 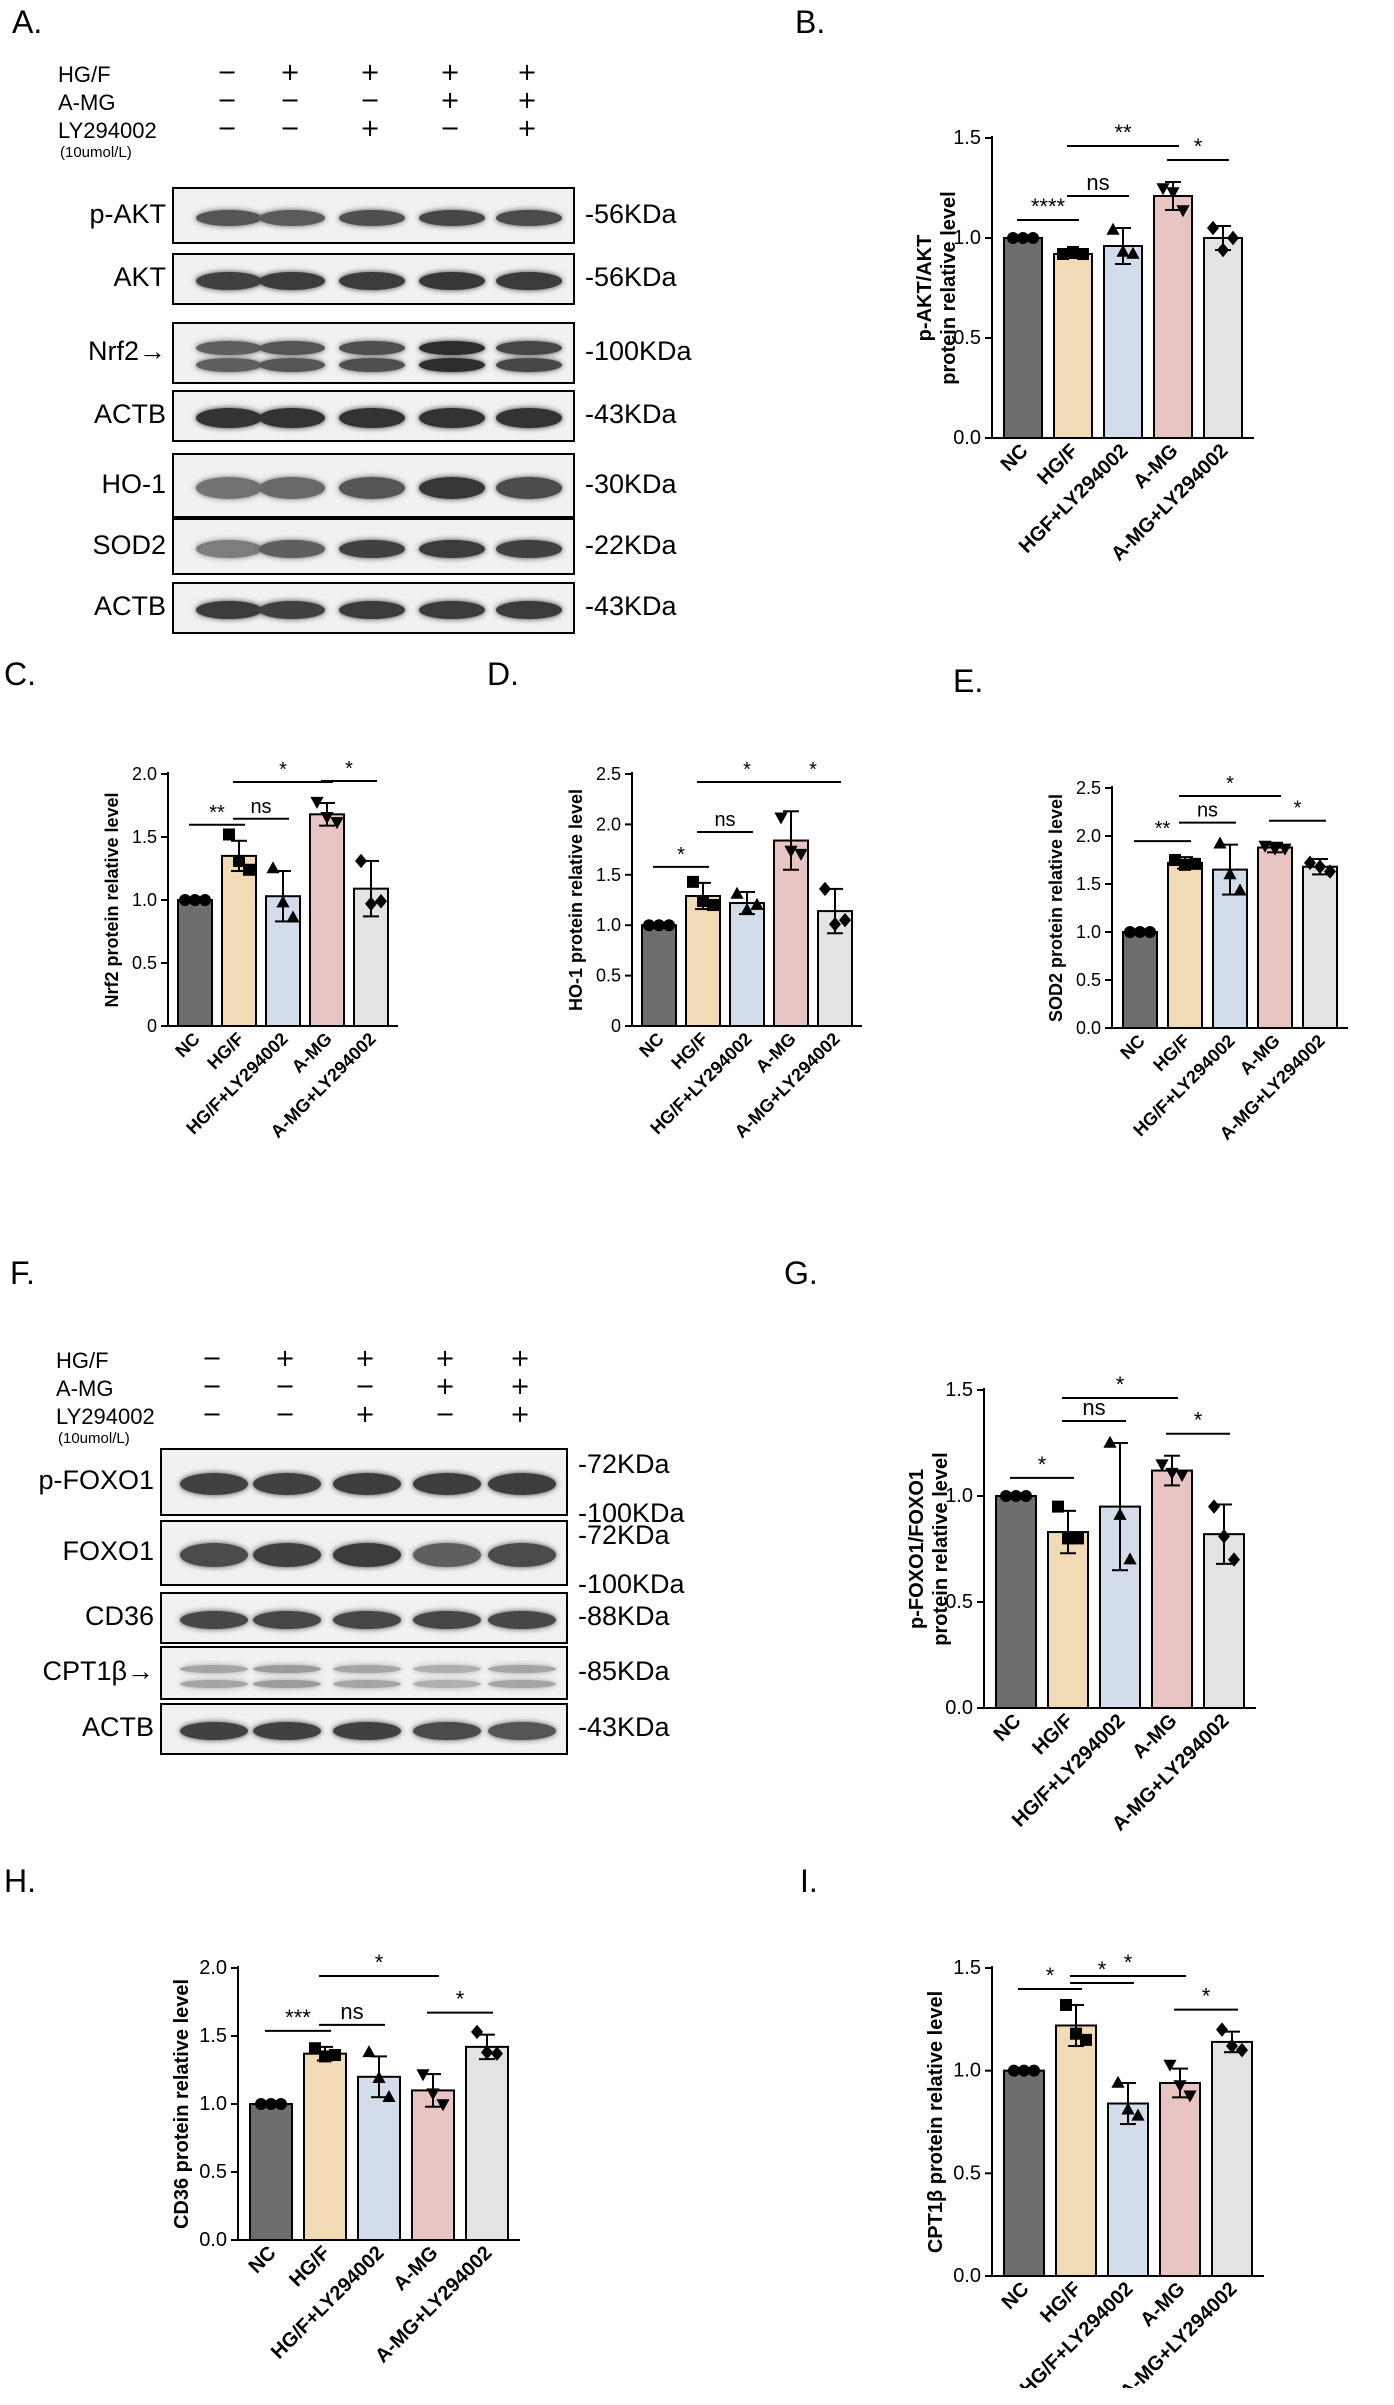 I want to click on y-tick-label: 0, so click(x=152, y=1026).